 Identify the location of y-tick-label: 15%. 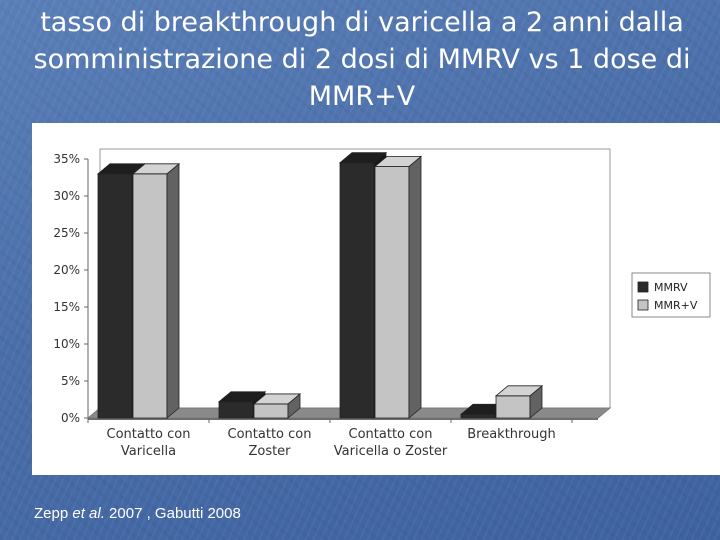
(66, 307).